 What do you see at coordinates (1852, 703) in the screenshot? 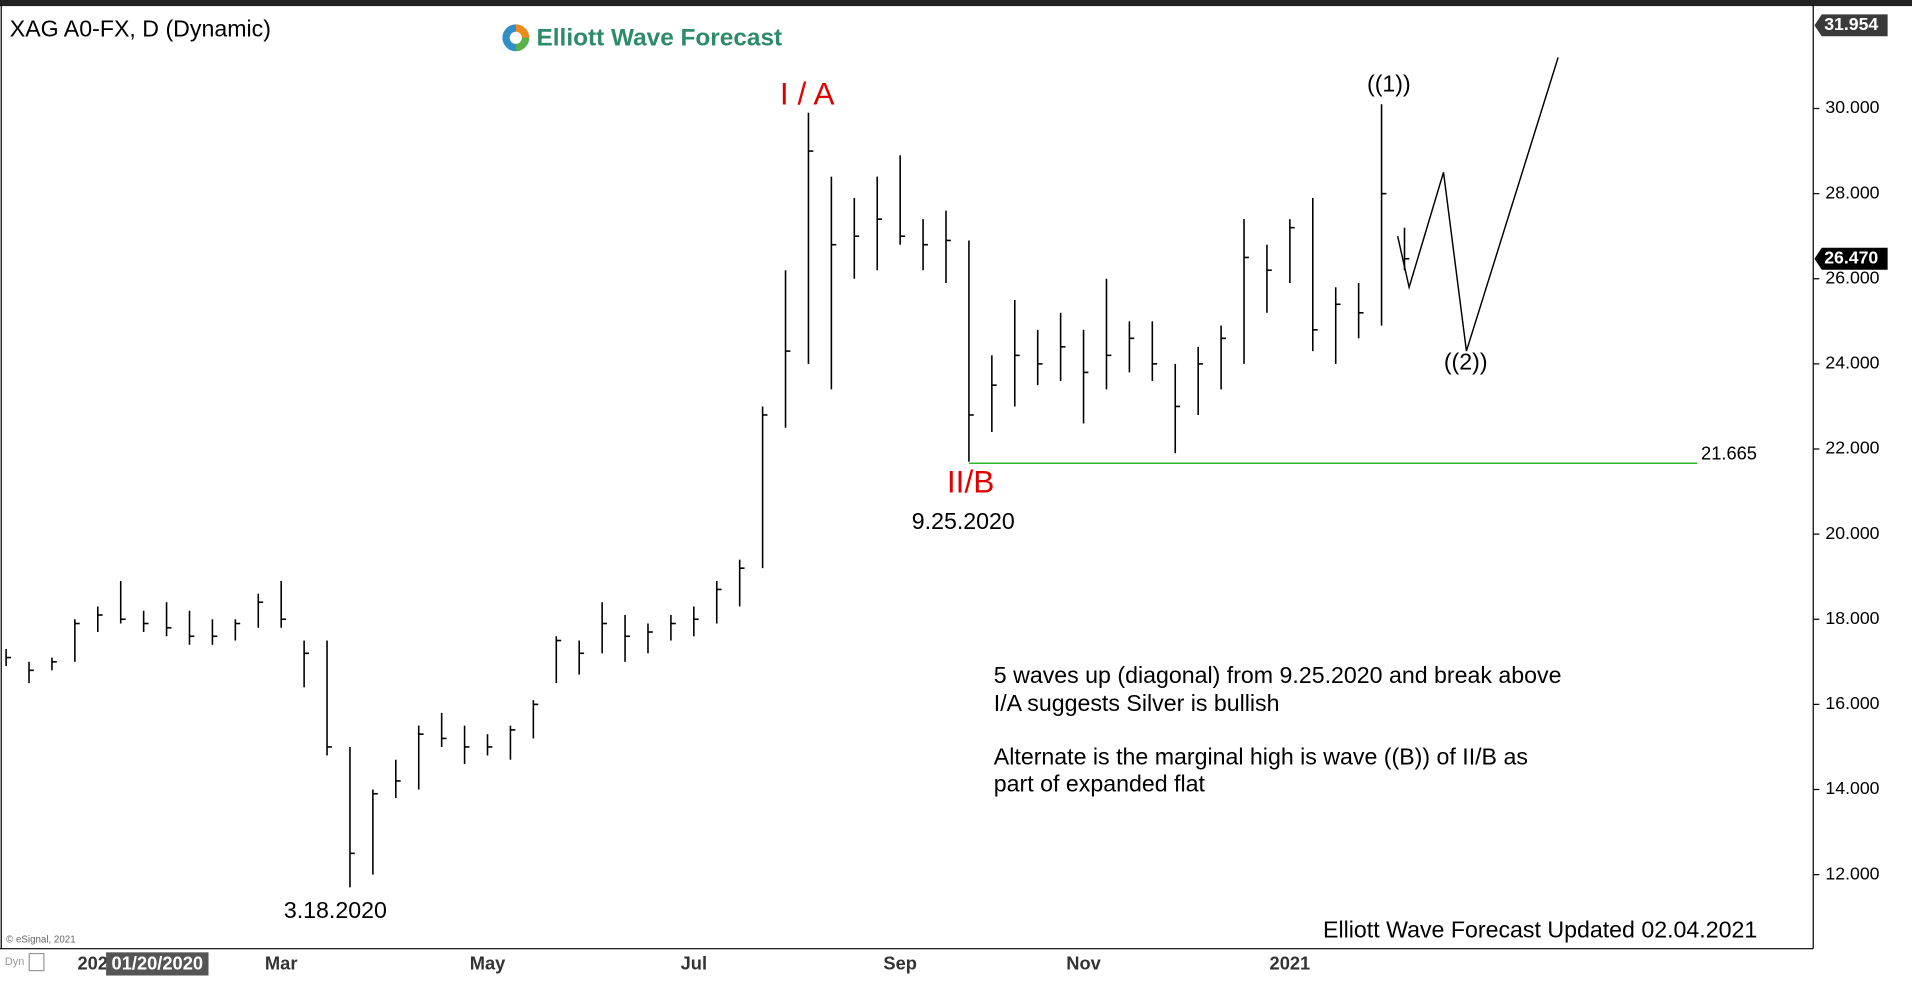
I see `y-tick-label: 16.000` at bounding box center [1852, 703].